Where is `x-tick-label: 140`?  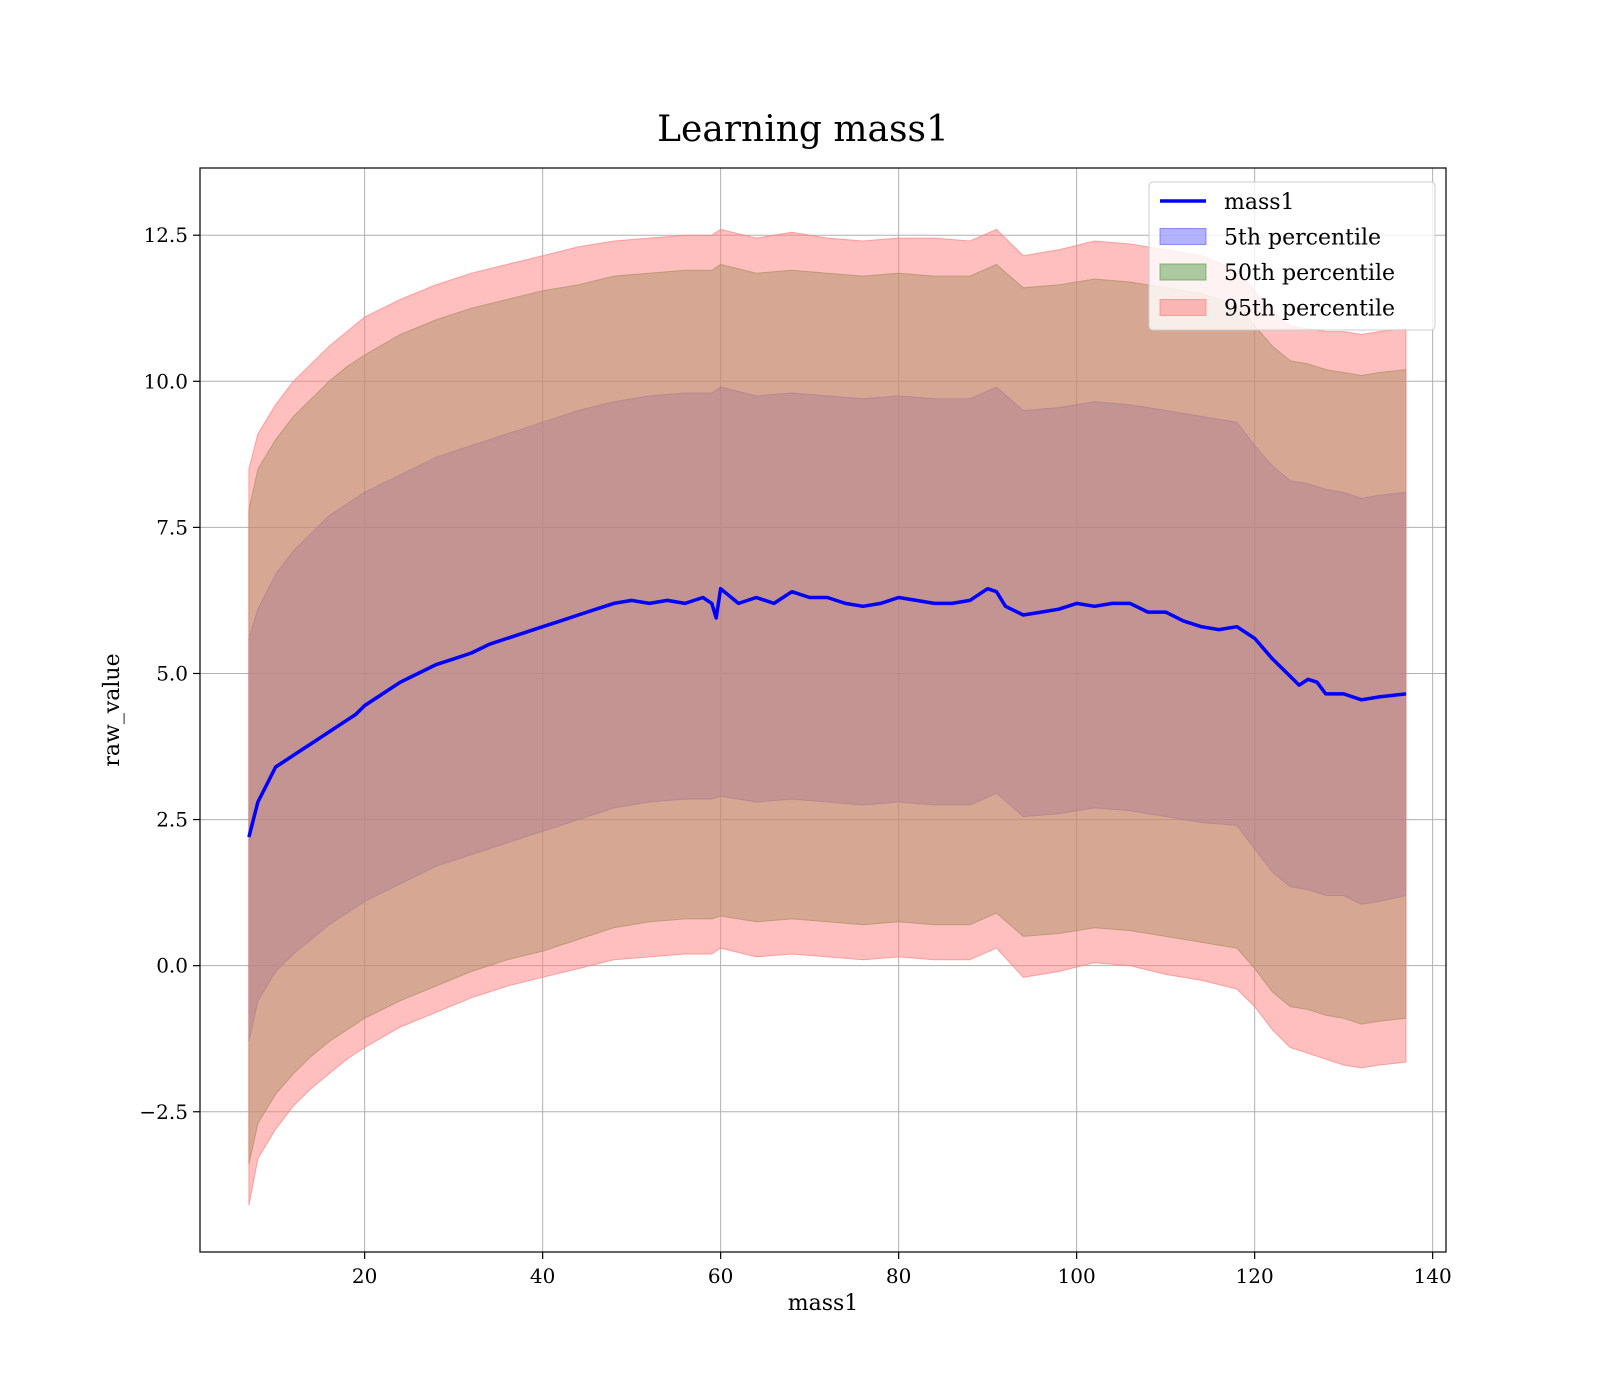
x-tick-label: 140 is located at coordinates (1433, 1276).